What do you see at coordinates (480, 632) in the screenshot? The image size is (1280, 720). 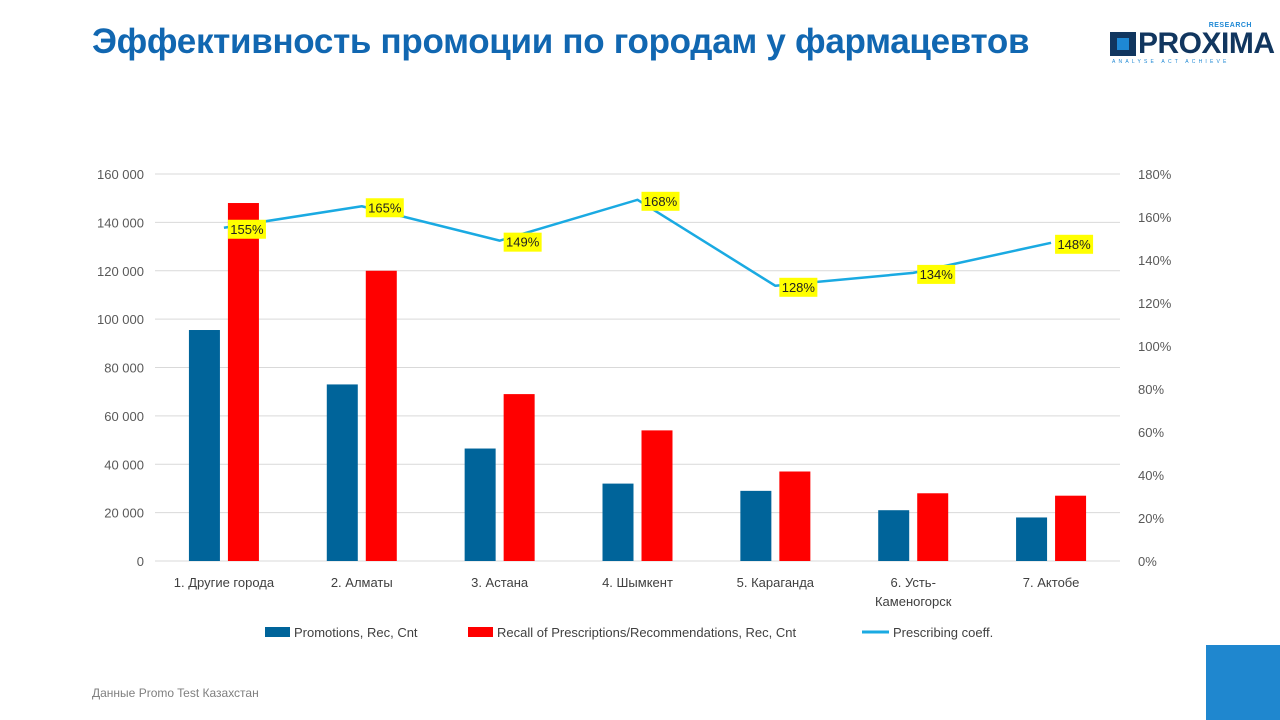 I see `legend-swatch-recall` at bounding box center [480, 632].